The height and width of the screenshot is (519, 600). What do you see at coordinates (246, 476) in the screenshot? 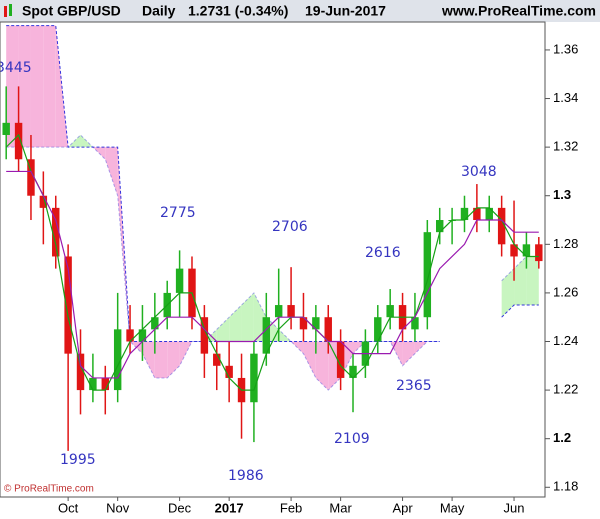
I see `annotation: 1986` at bounding box center [246, 476].